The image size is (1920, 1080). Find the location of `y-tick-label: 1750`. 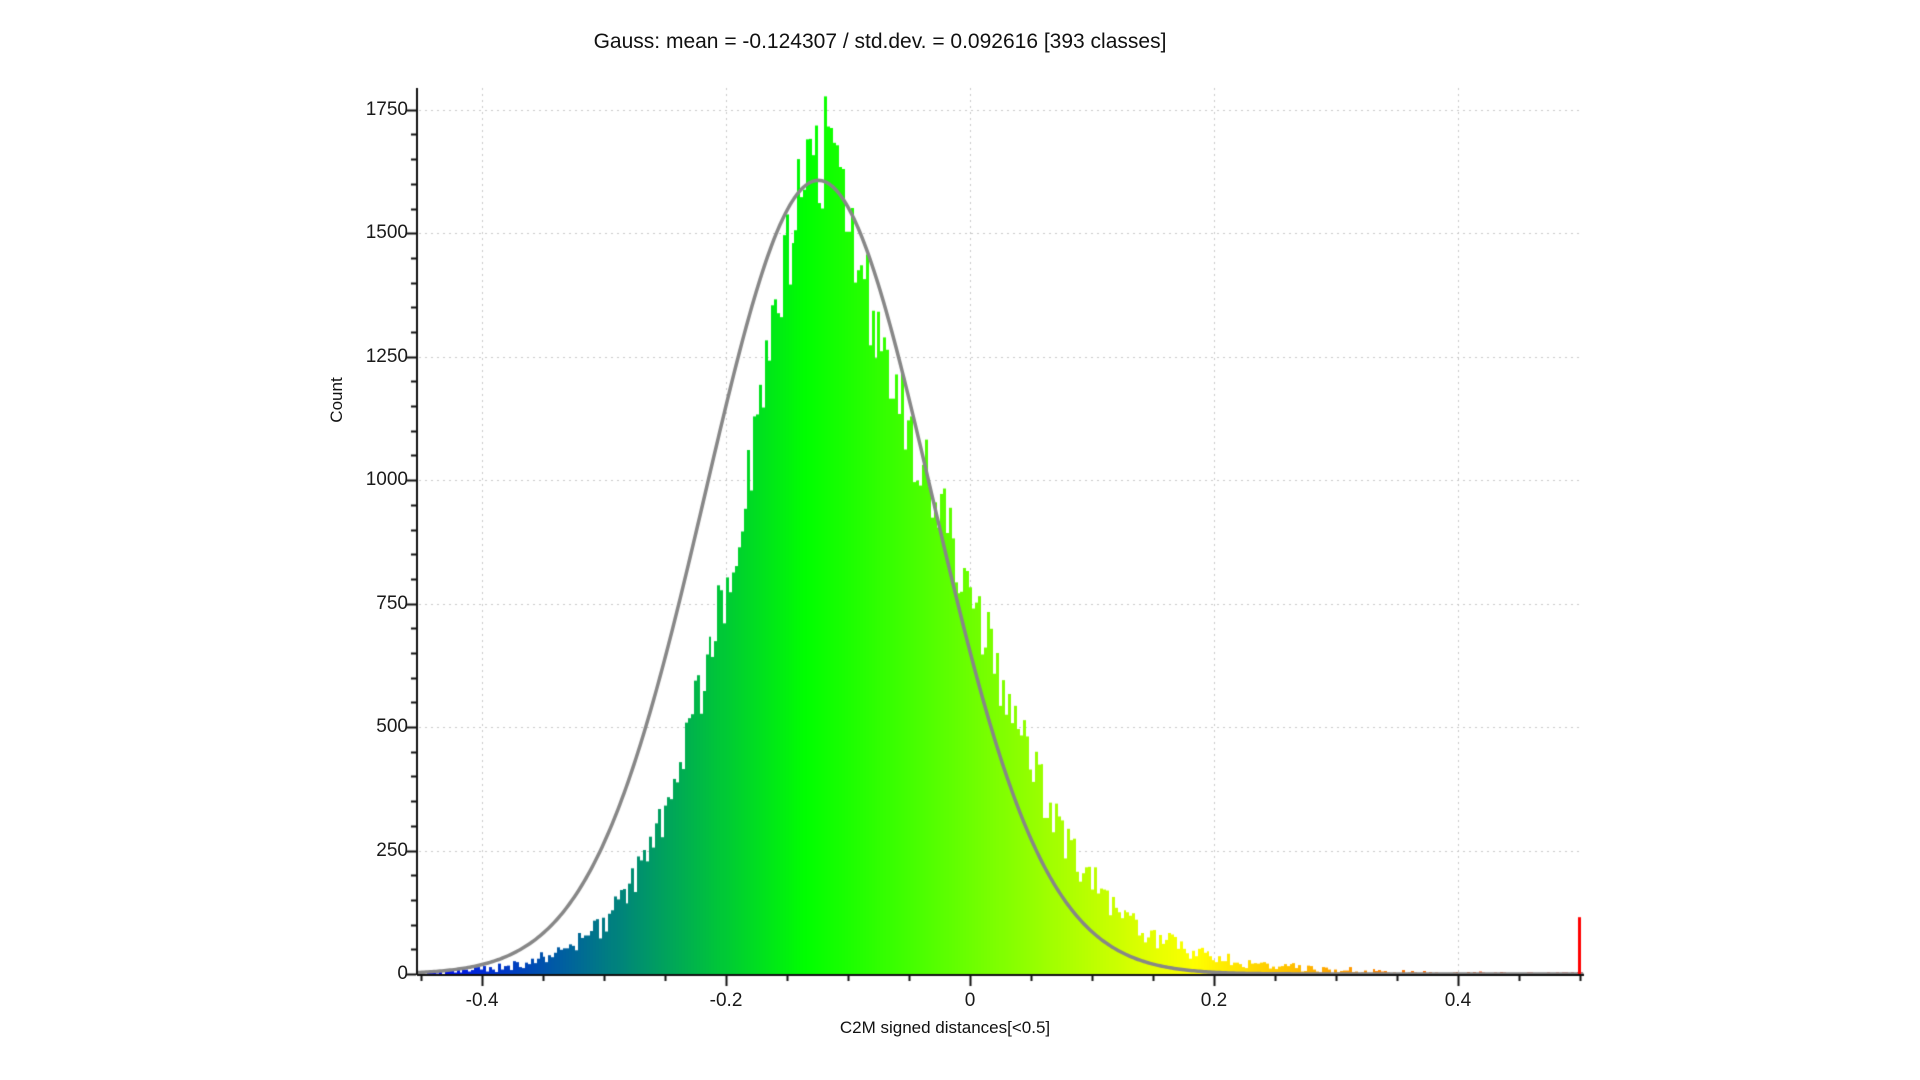

y-tick-label: 1750 is located at coordinates (386, 109).